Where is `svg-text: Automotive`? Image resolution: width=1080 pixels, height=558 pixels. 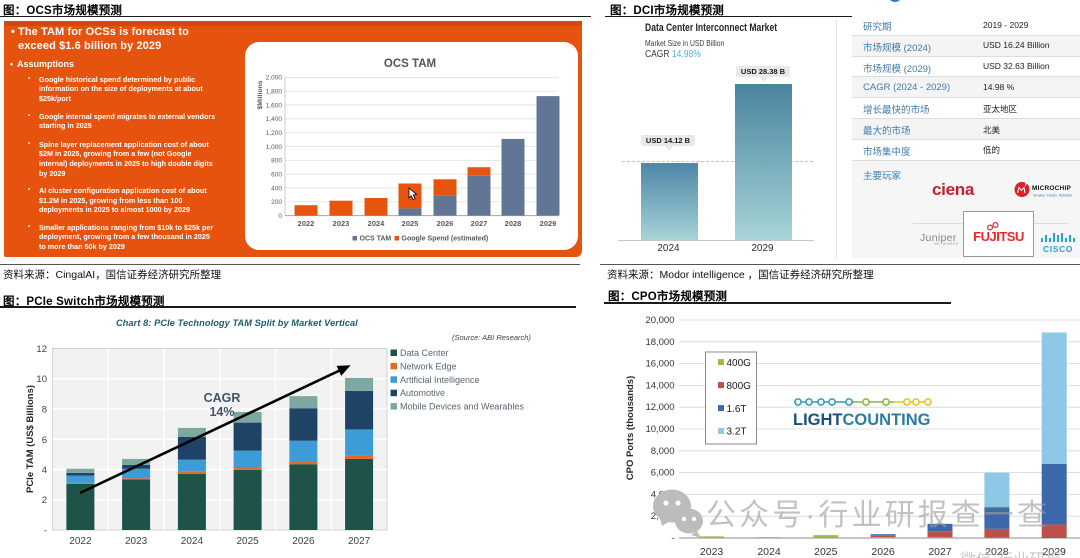
svg-text: Automotive is located at coordinates (422, 393).